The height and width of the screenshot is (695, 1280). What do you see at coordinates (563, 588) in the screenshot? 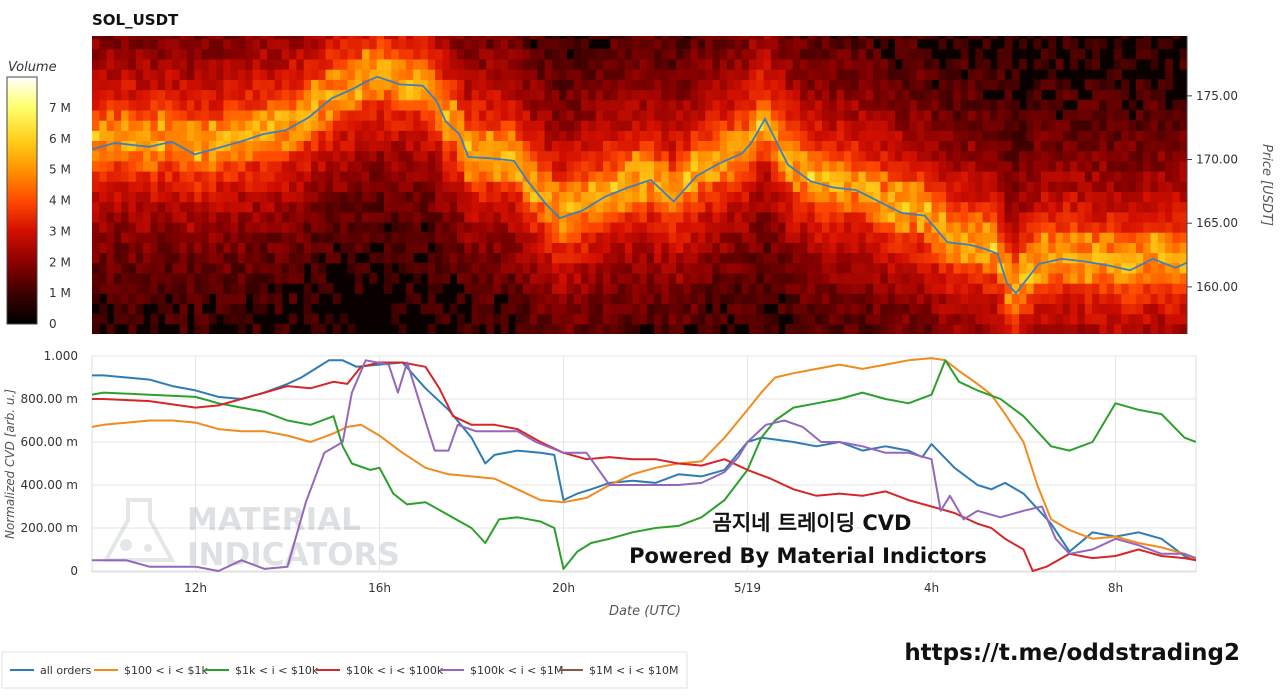
I see `cvd-x-tick-label: 20h` at bounding box center [563, 588].